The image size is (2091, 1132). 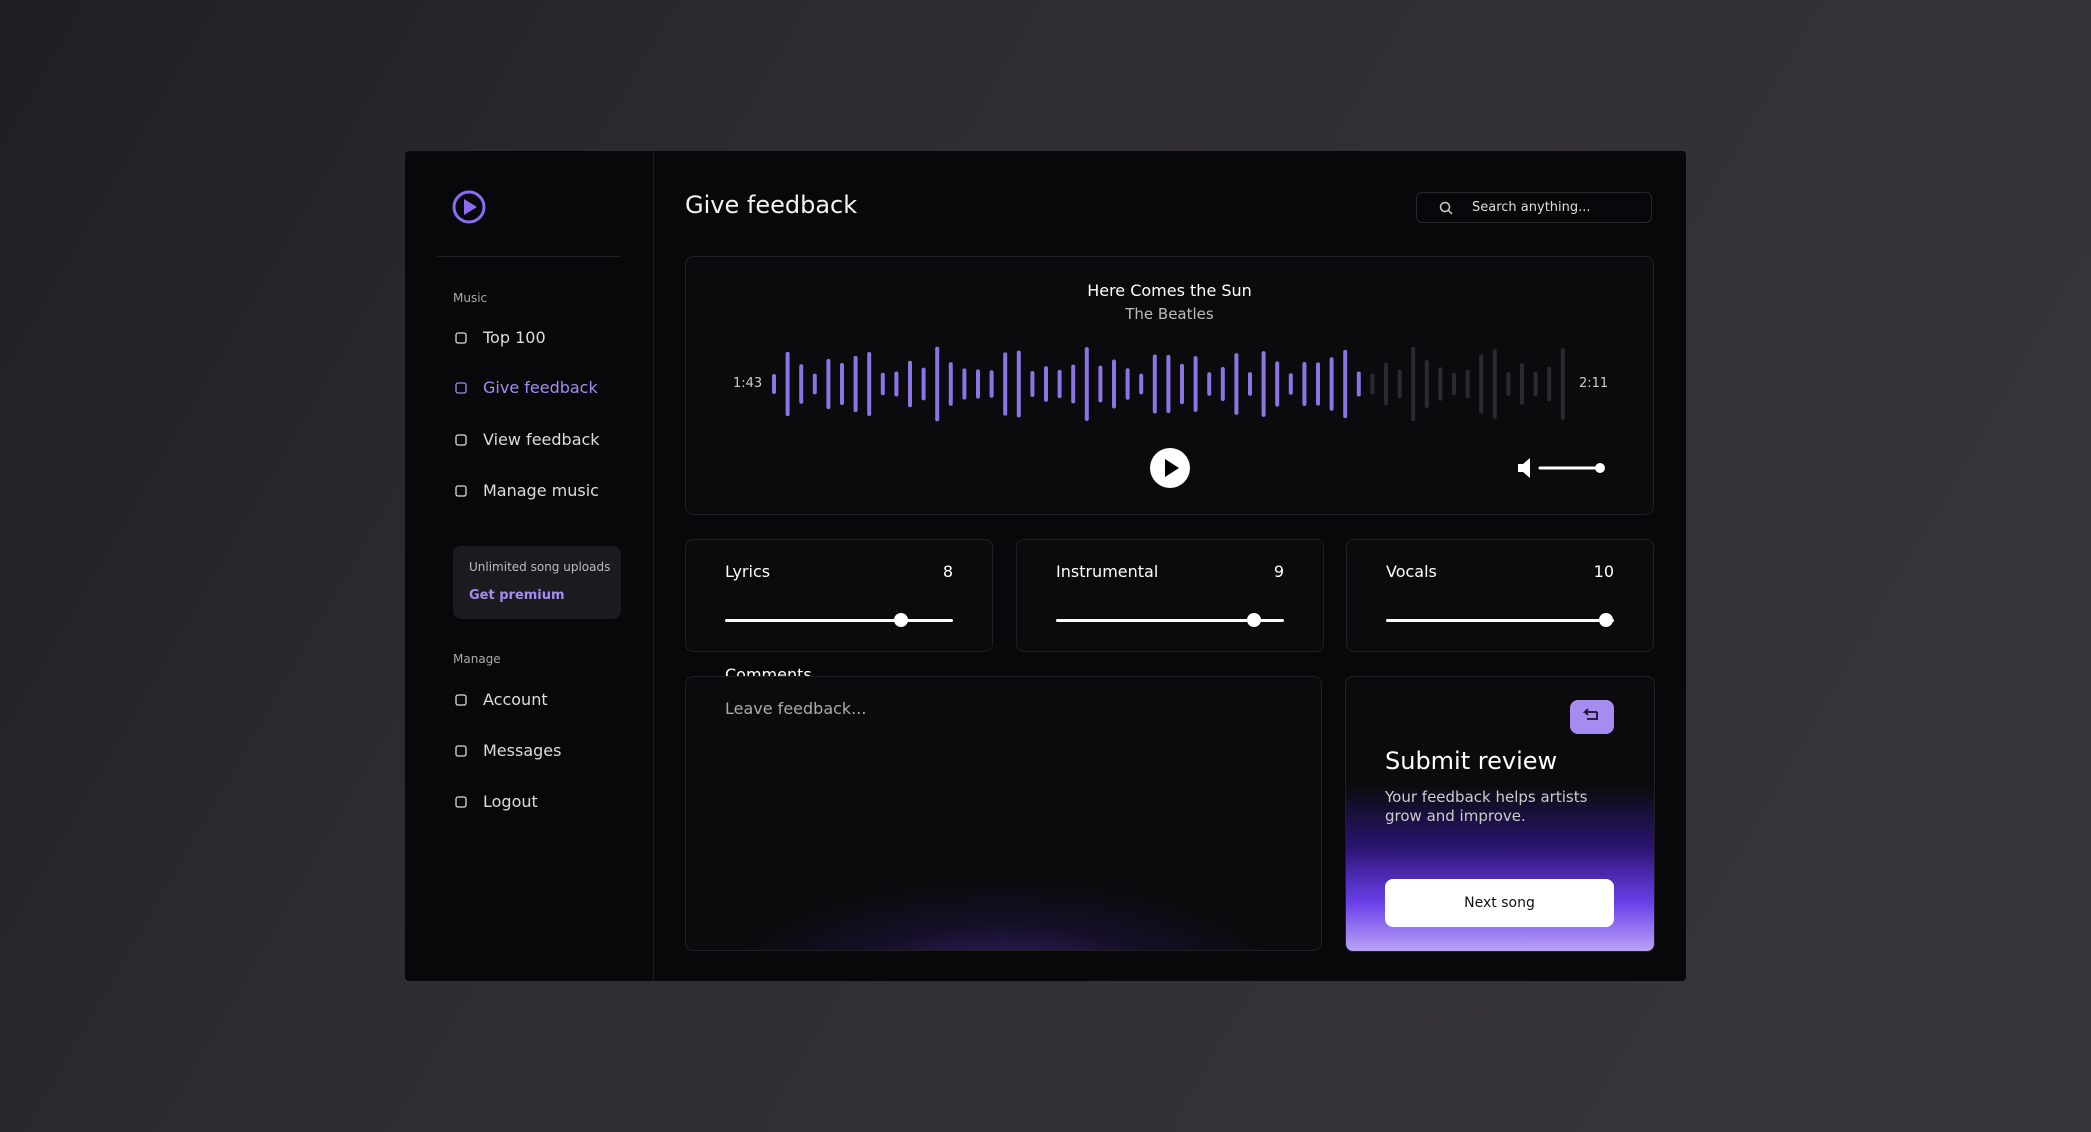 I want to click on rating-value: 9, so click(x=1278, y=571).